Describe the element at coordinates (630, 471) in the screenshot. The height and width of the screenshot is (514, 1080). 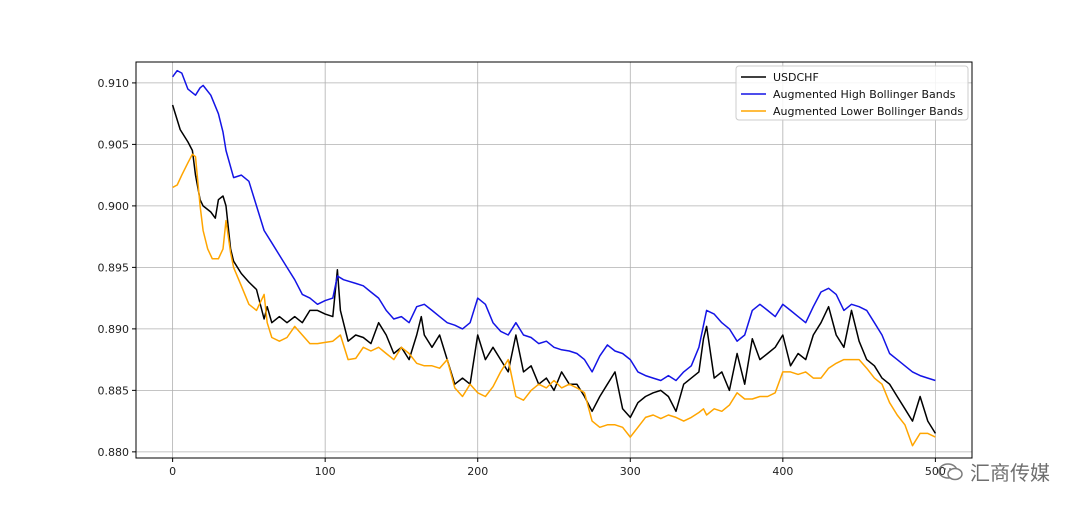
I see `x-tick-label: 300` at that location.